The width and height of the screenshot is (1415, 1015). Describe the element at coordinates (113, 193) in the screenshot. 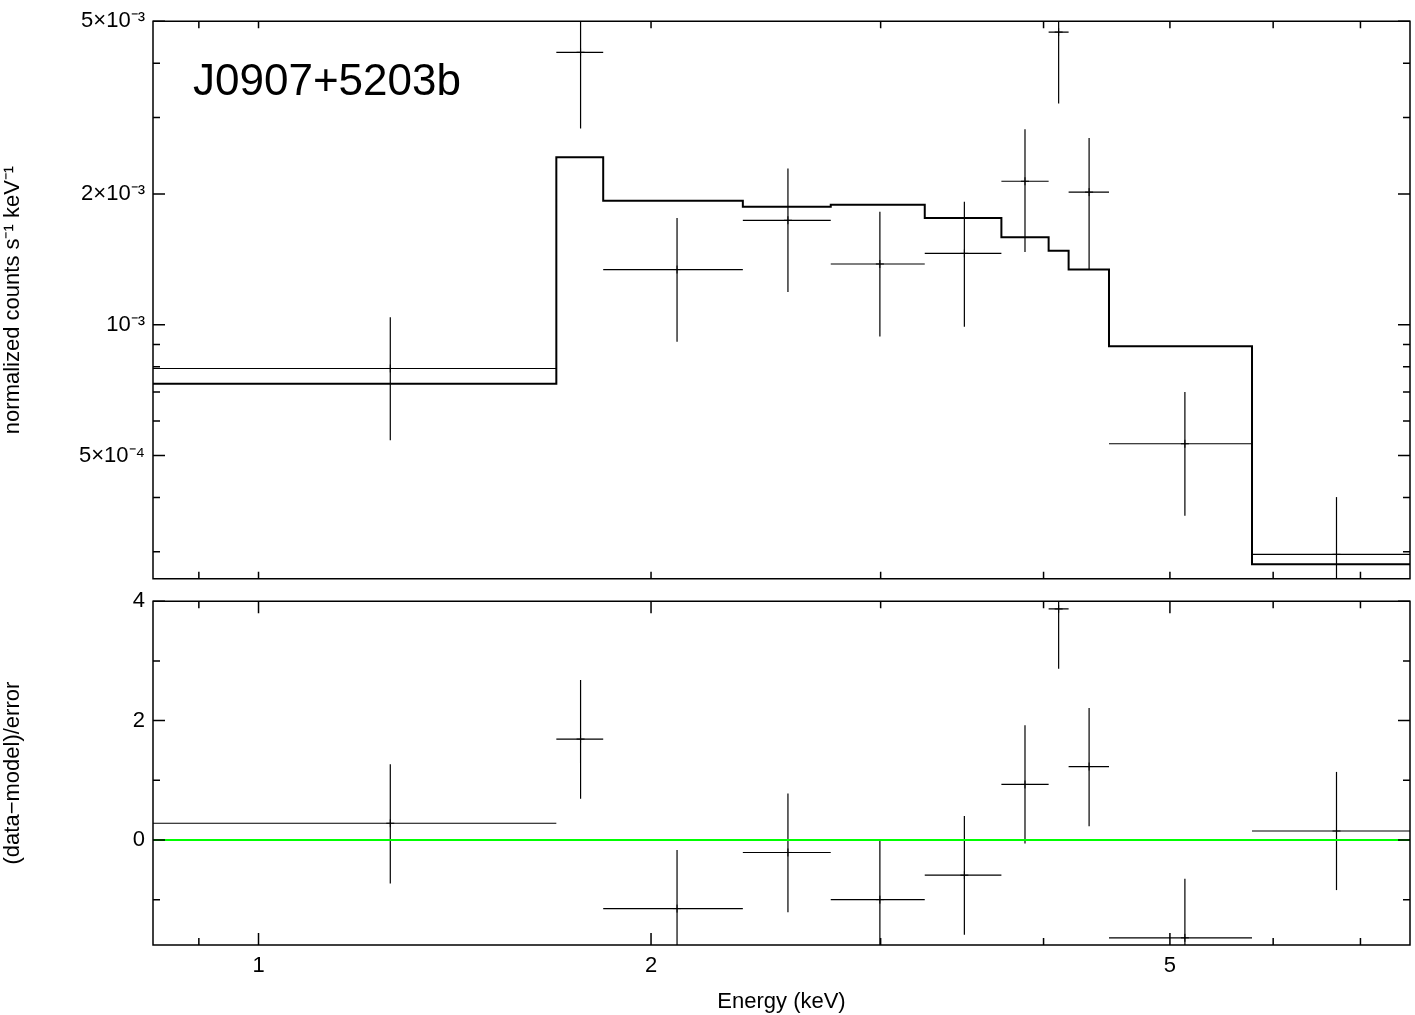

I see `y-tick-label: 2×10⁻³` at that location.